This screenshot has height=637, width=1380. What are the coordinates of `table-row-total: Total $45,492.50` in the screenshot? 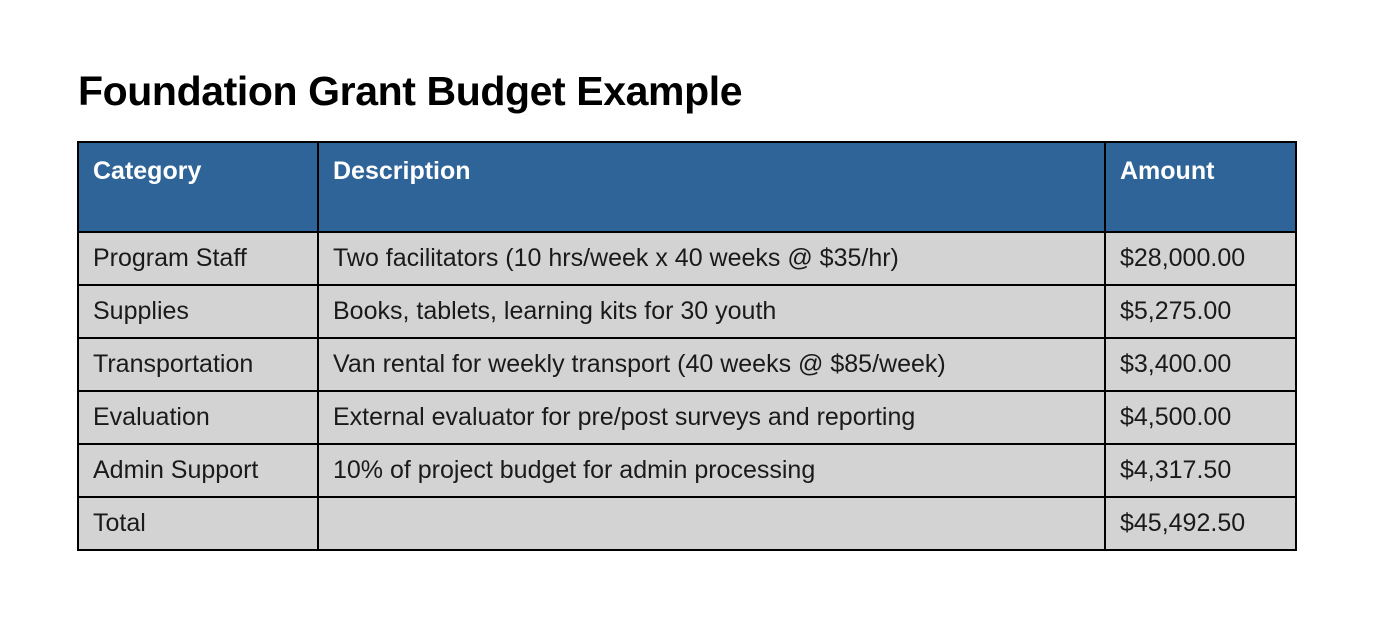 It's located at (687, 523).